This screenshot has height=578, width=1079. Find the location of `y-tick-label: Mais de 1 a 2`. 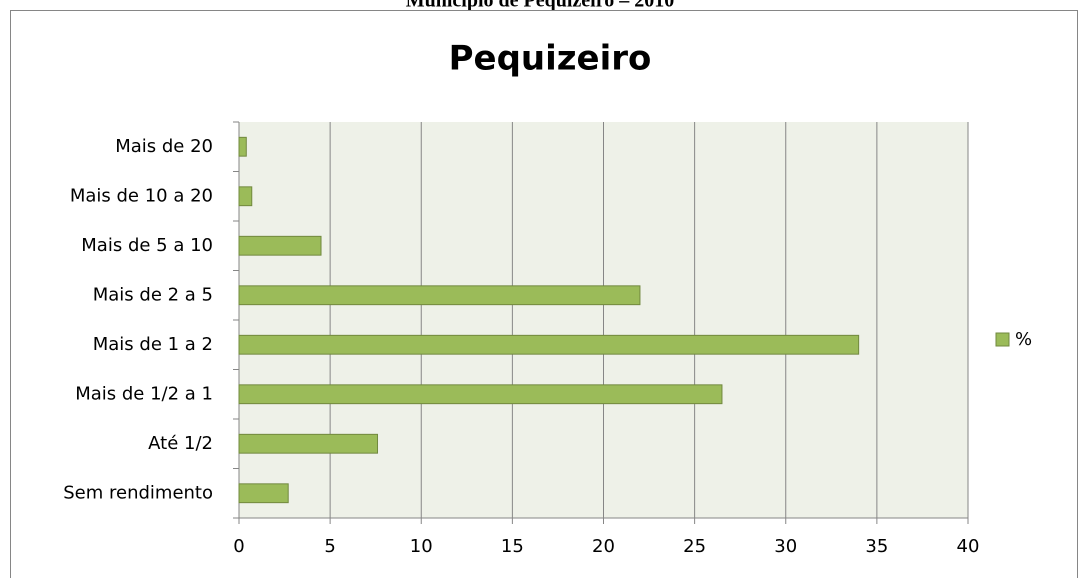

y-tick-label: Mais de 1 a 2 is located at coordinates (153, 344).